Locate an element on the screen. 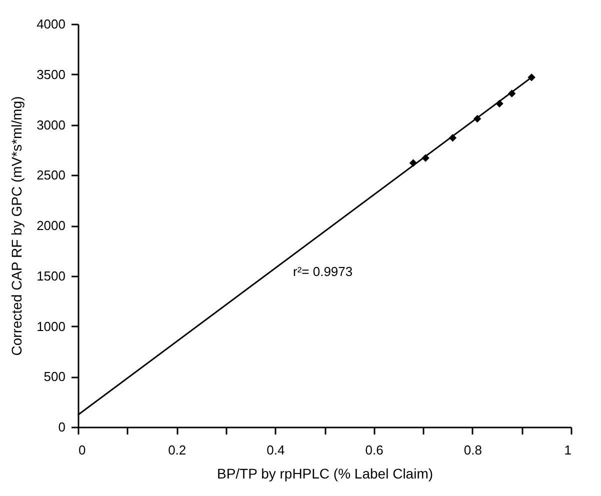 This screenshot has width=601, height=496. y-tick-label: 3500 is located at coordinates (51, 74).